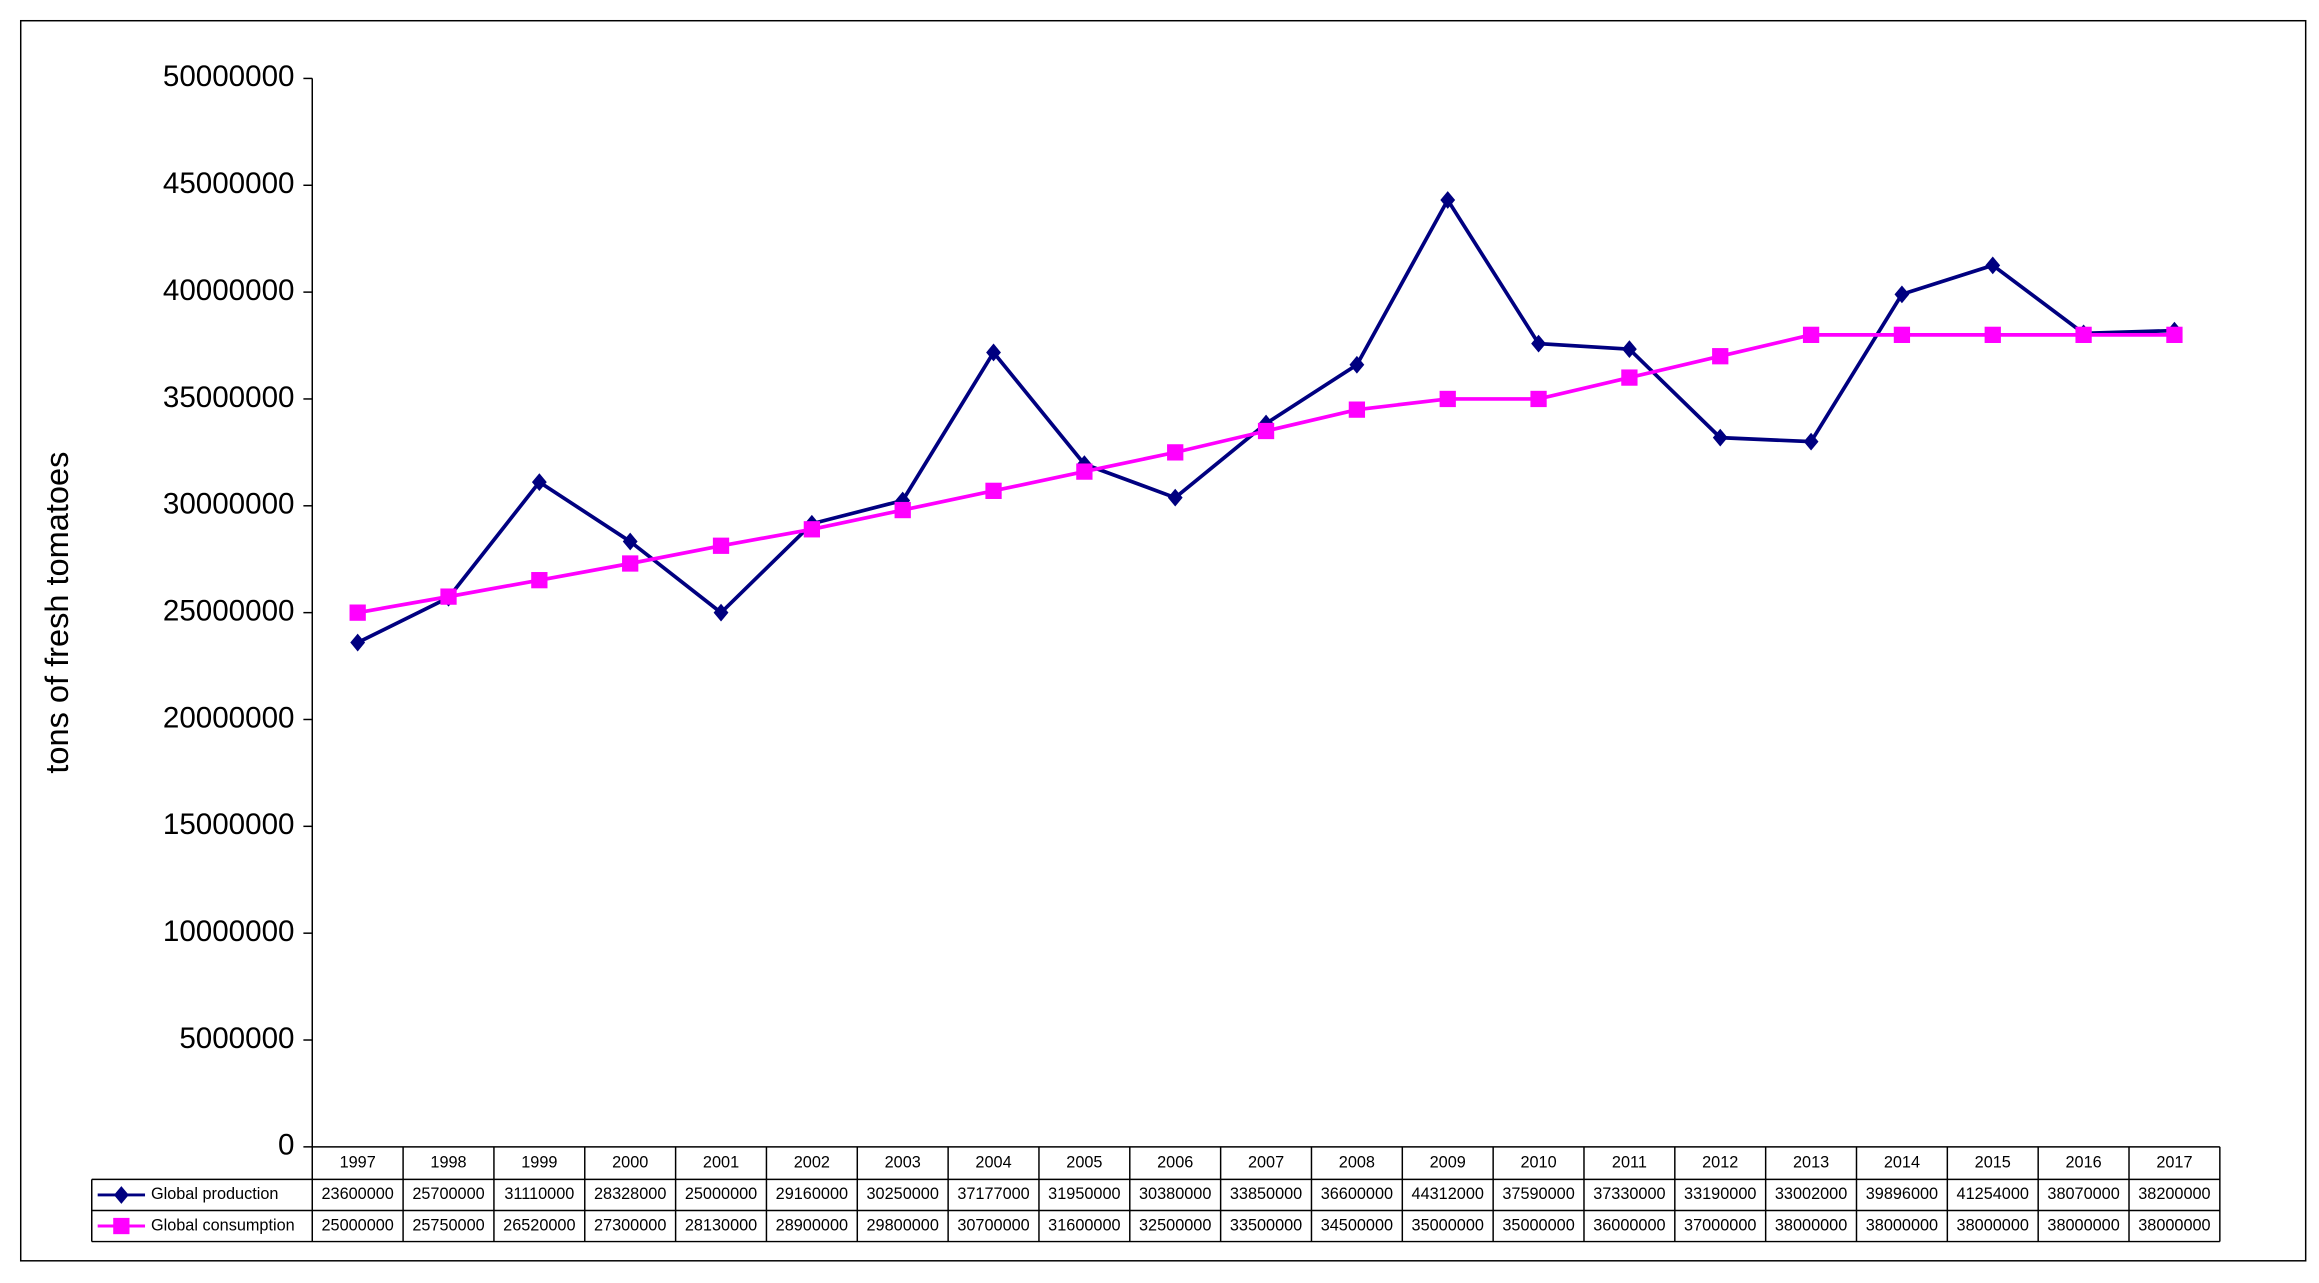 The height and width of the screenshot is (1283, 2319). What do you see at coordinates (1448, 1162) in the screenshot?
I see `x-tick-label: 2009` at bounding box center [1448, 1162].